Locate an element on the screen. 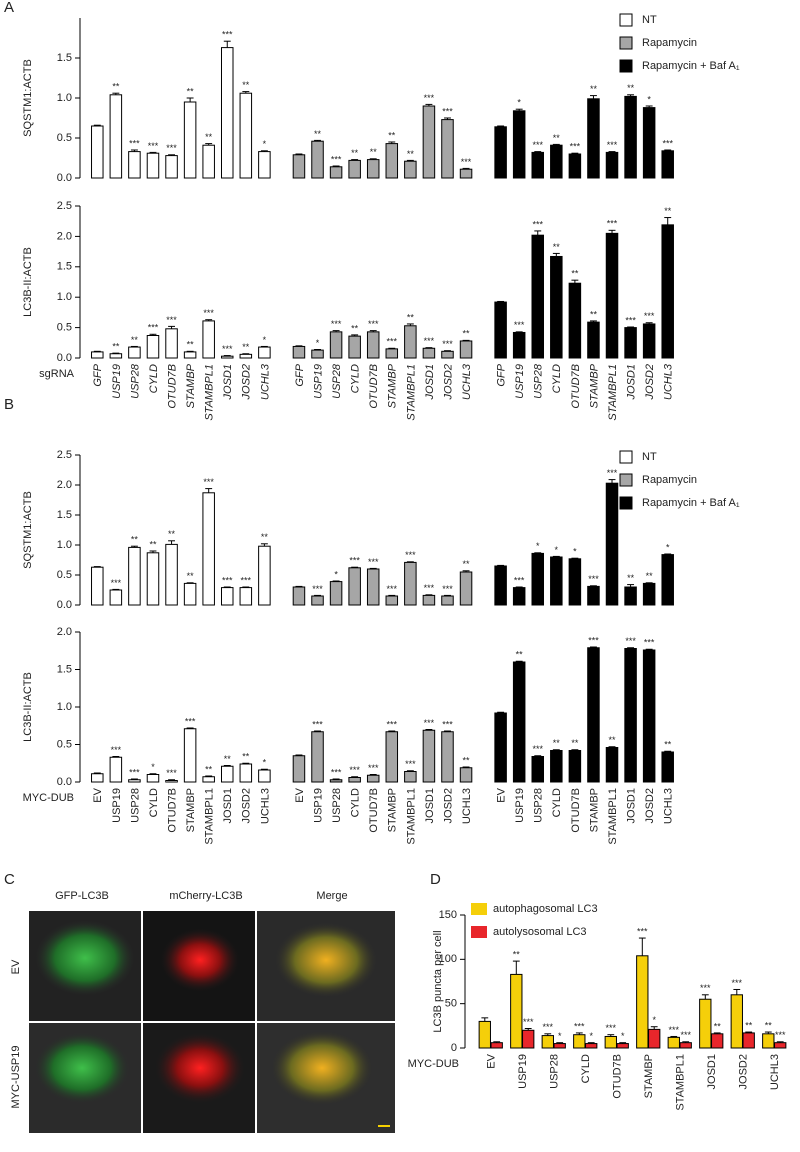  x-tick-label: GFP is located at coordinates (98, 374).